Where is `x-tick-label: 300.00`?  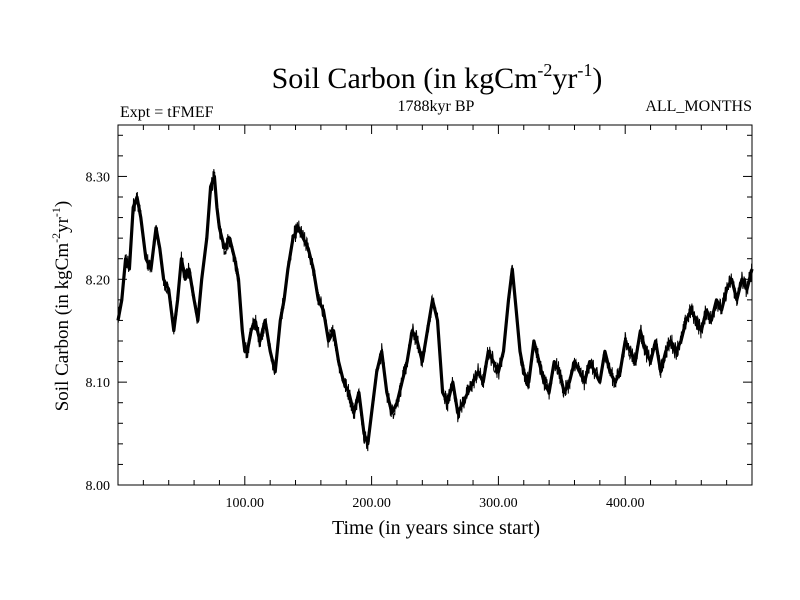 x-tick-label: 300.00 is located at coordinates (498, 503).